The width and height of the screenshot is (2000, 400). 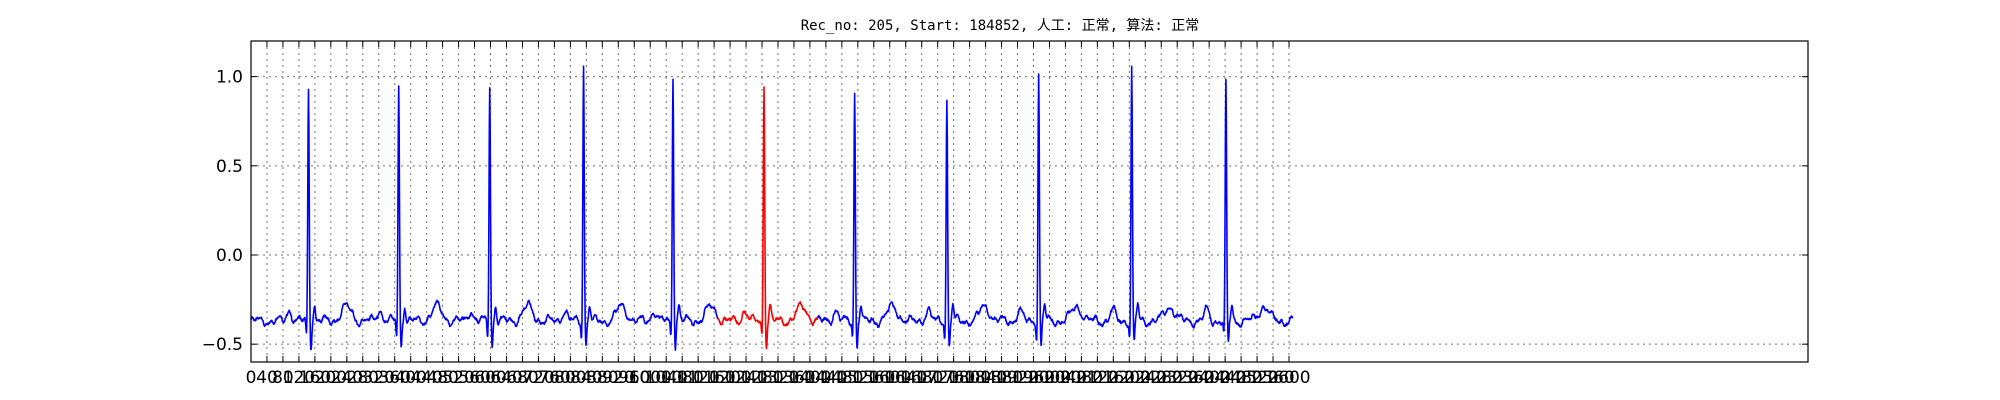 I want to click on x-tick-label: 640, so click(x=506, y=378).